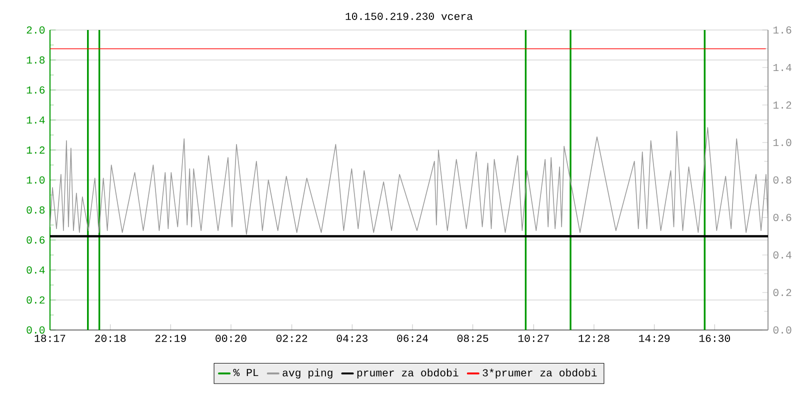 Image resolution: width=800 pixels, height=400 pixels. Describe the element at coordinates (782, 330) in the screenshot. I see `y2-tick-label: 0.0` at that location.